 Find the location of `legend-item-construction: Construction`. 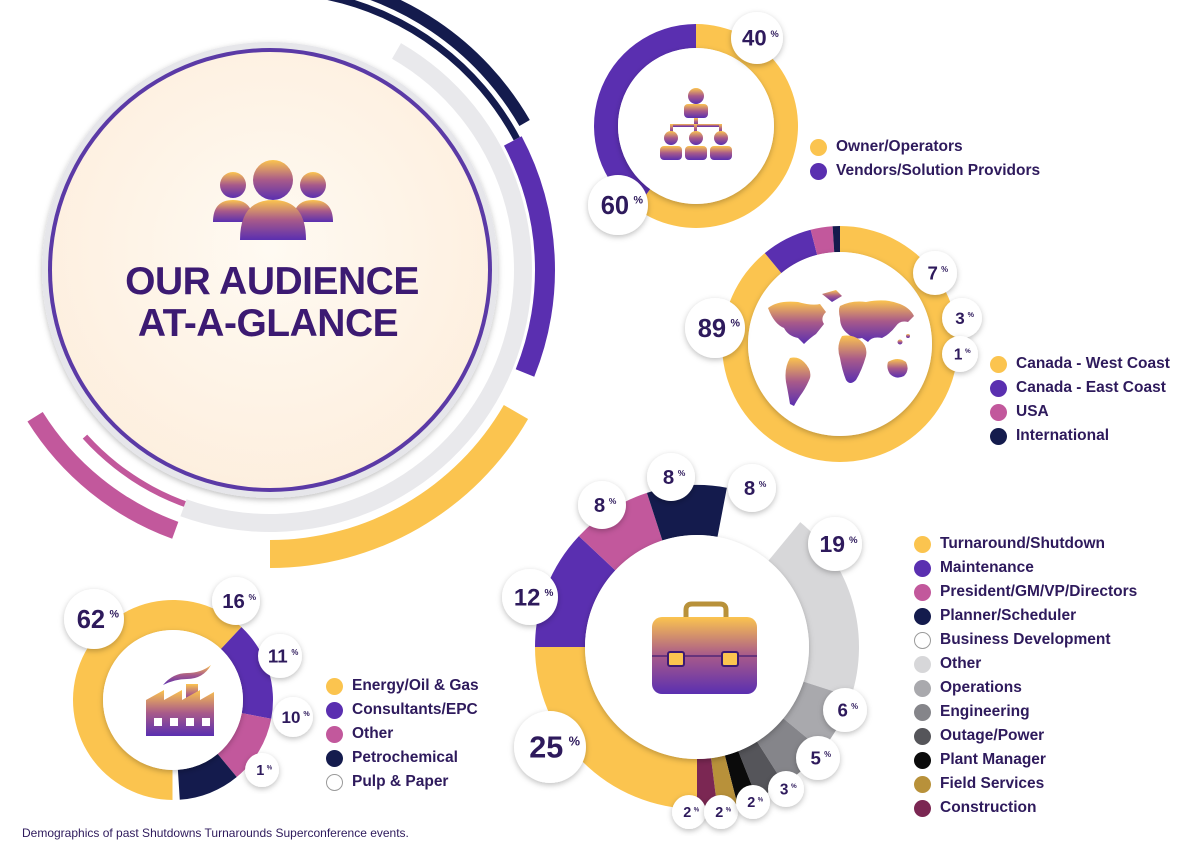

legend-item-construction: Construction is located at coordinates (1025, 808).